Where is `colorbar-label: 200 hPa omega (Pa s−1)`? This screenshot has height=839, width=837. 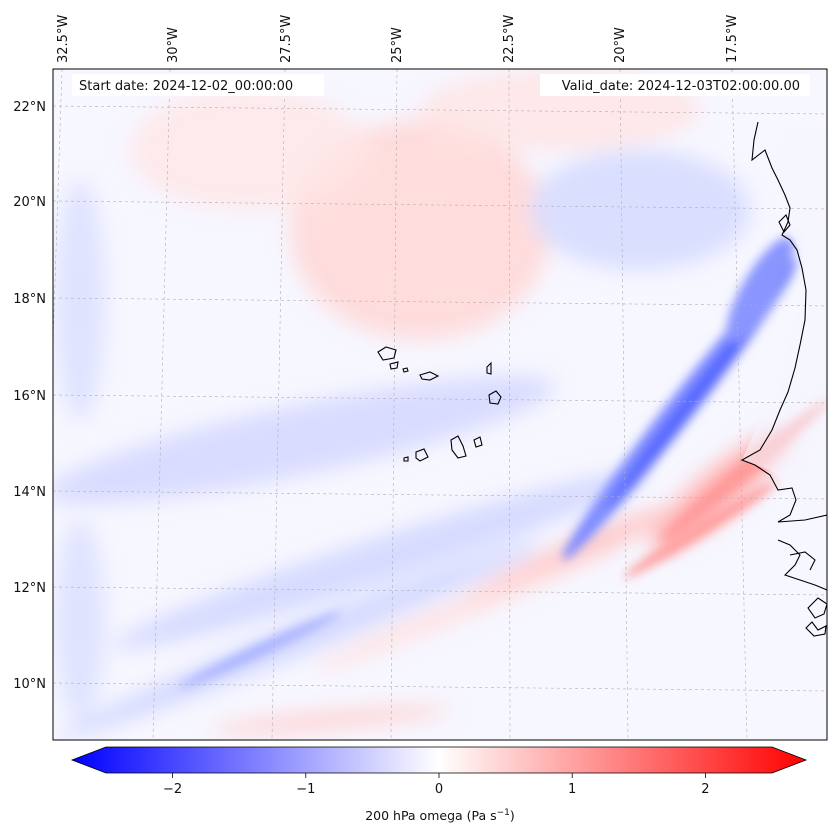 colorbar-label: 200 hPa omega (Pa s−1) is located at coordinates (440, 815).